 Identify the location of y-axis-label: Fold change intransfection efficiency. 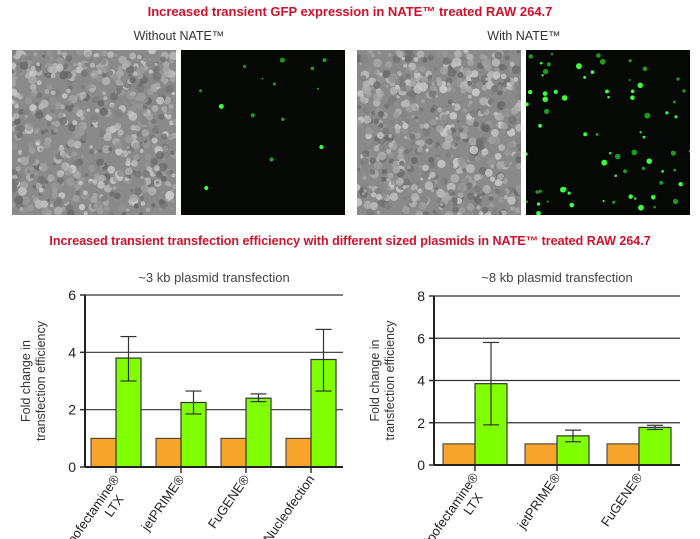
(33, 380).